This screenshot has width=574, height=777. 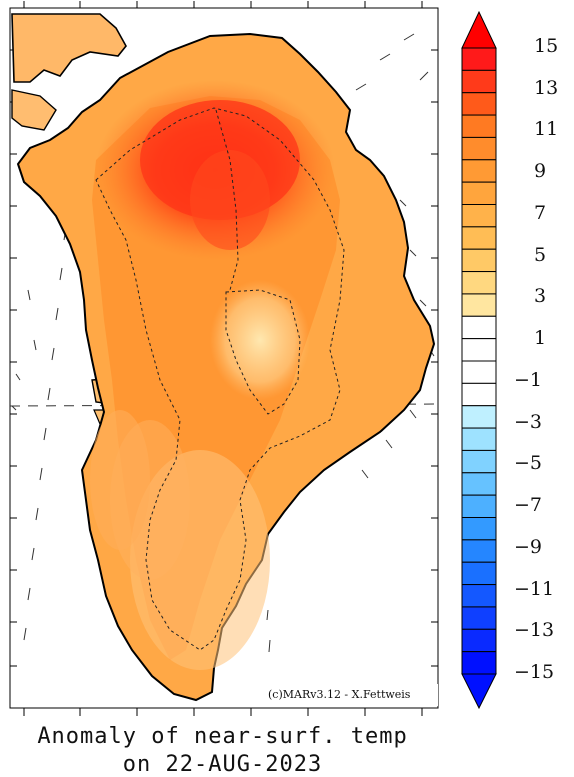 I want to click on colorbar-tick-label: −15, so click(x=534, y=672).